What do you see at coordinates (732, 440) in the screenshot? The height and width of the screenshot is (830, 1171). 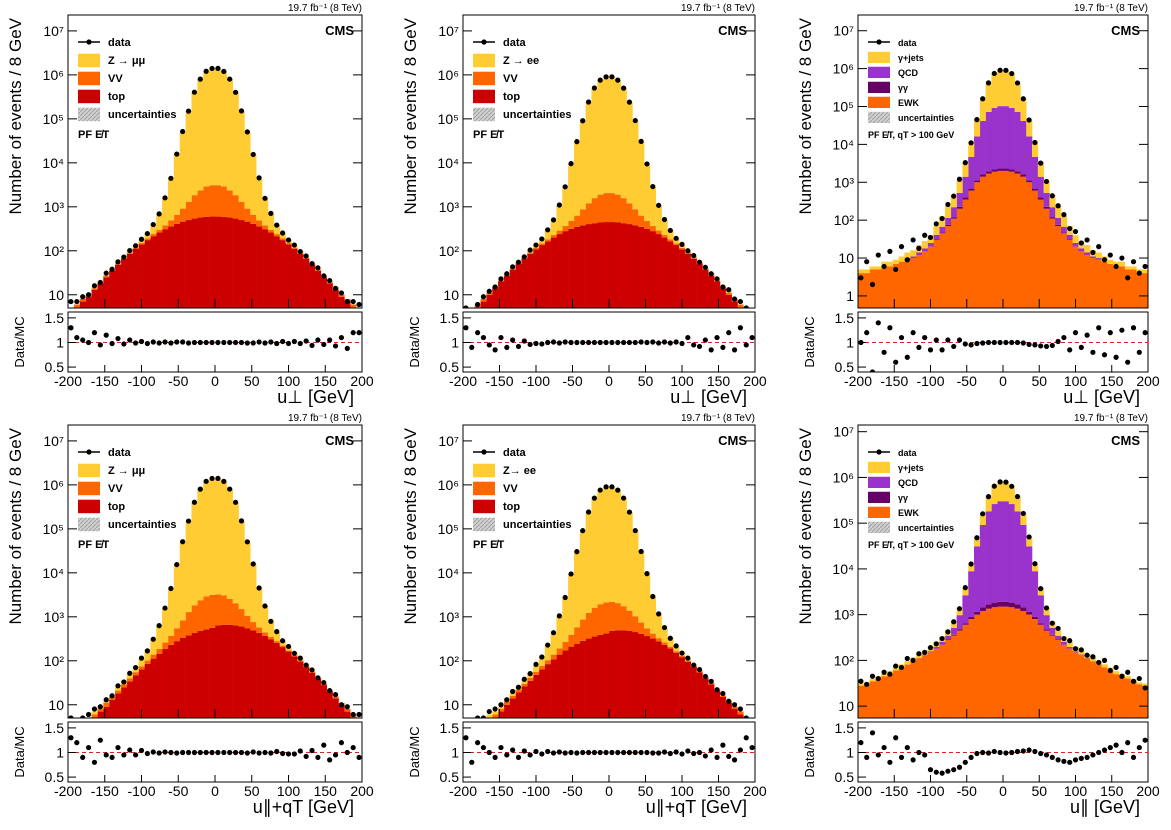 I see `experiment-label: CMS` at bounding box center [732, 440].